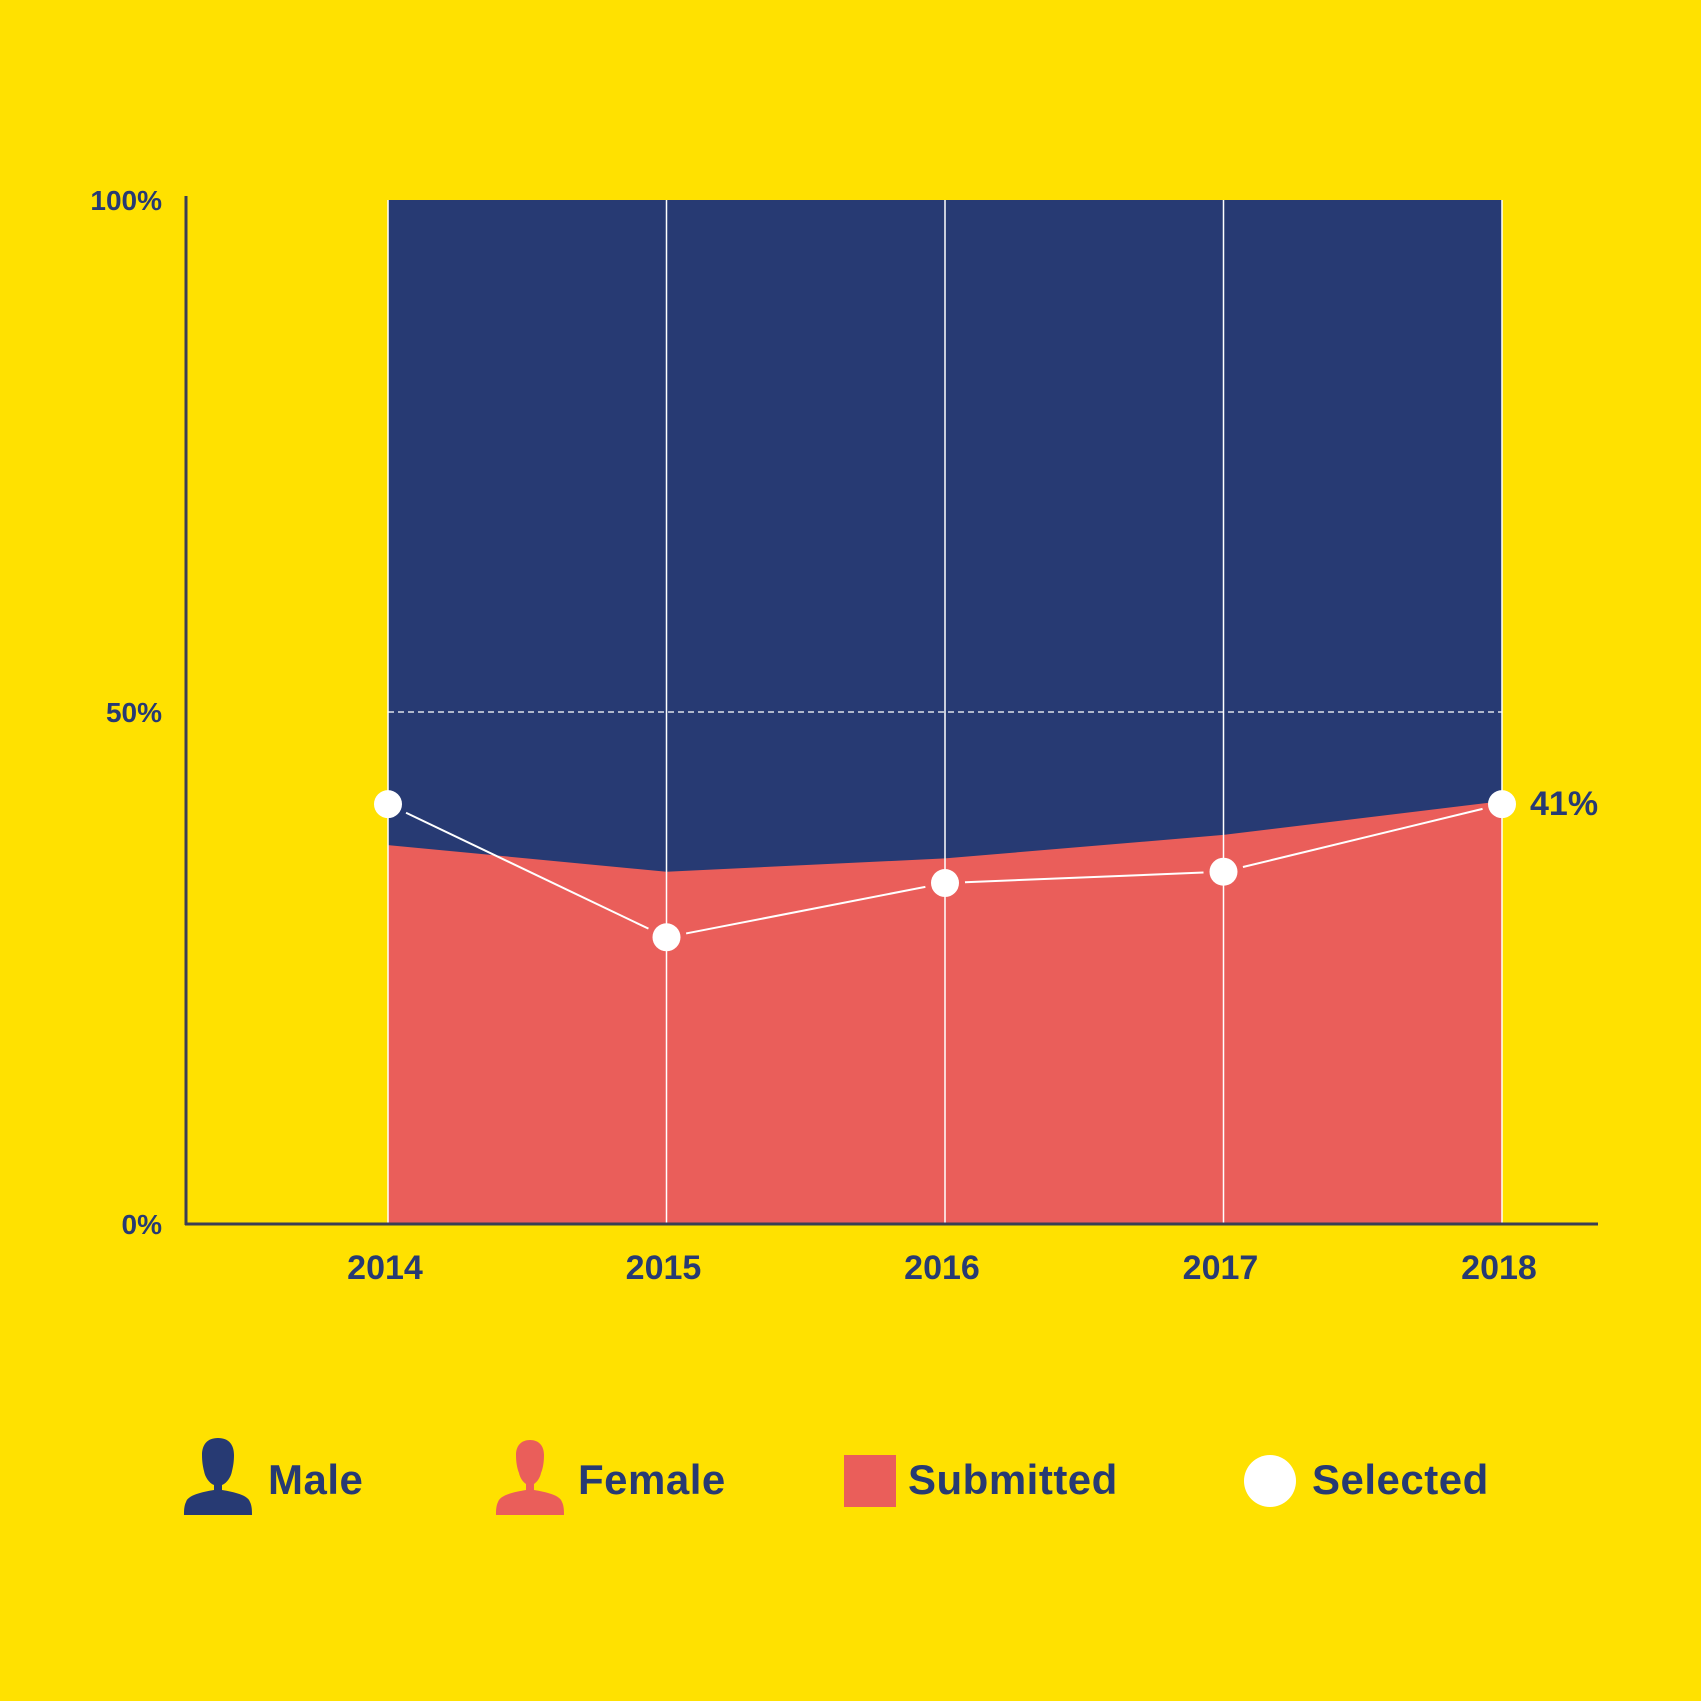  What do you see at coordinates (666, 937) in the screenshot?
I see `selected-point-2015` at bounding box center [666, 937].